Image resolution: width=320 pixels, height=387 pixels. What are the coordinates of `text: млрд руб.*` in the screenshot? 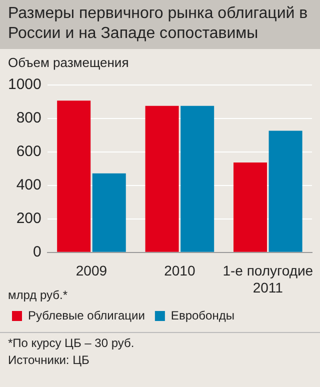 It's located at (38, 295).